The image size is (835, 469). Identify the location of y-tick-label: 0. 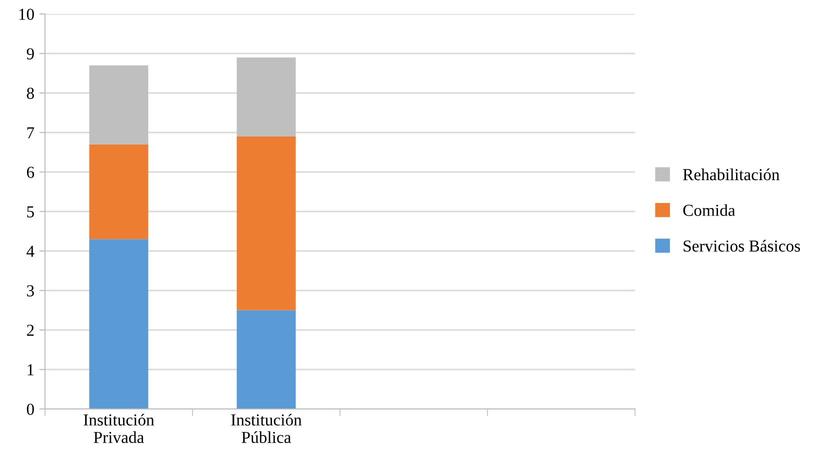
(30, 409).